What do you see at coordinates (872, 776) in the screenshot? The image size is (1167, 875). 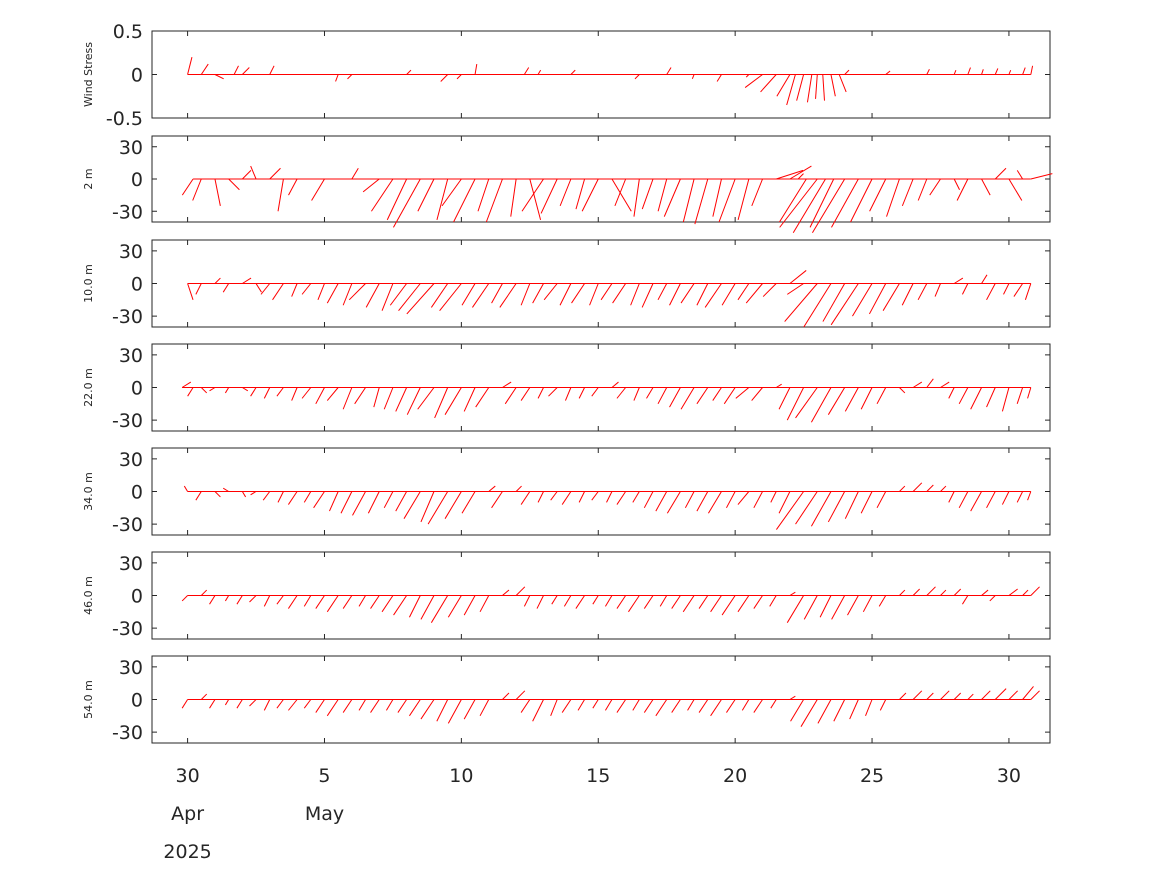 I see `x-tick-label: 25` at bounding box center [872, 776].